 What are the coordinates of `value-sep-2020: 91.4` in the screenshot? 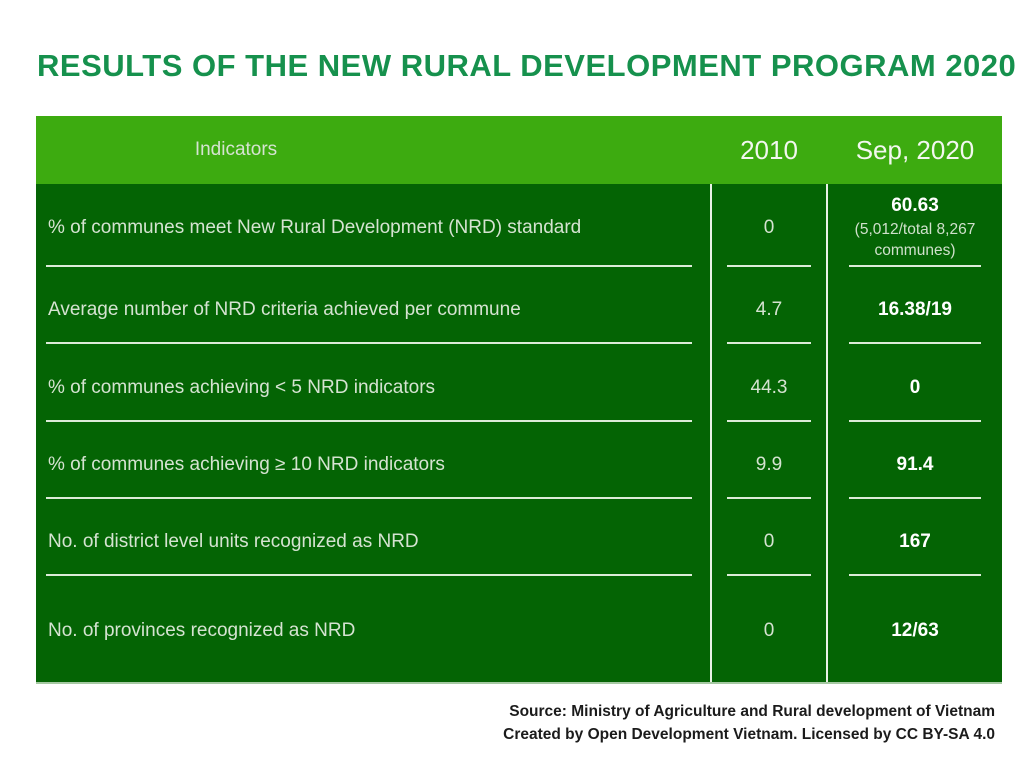 It's located at (915, 465).